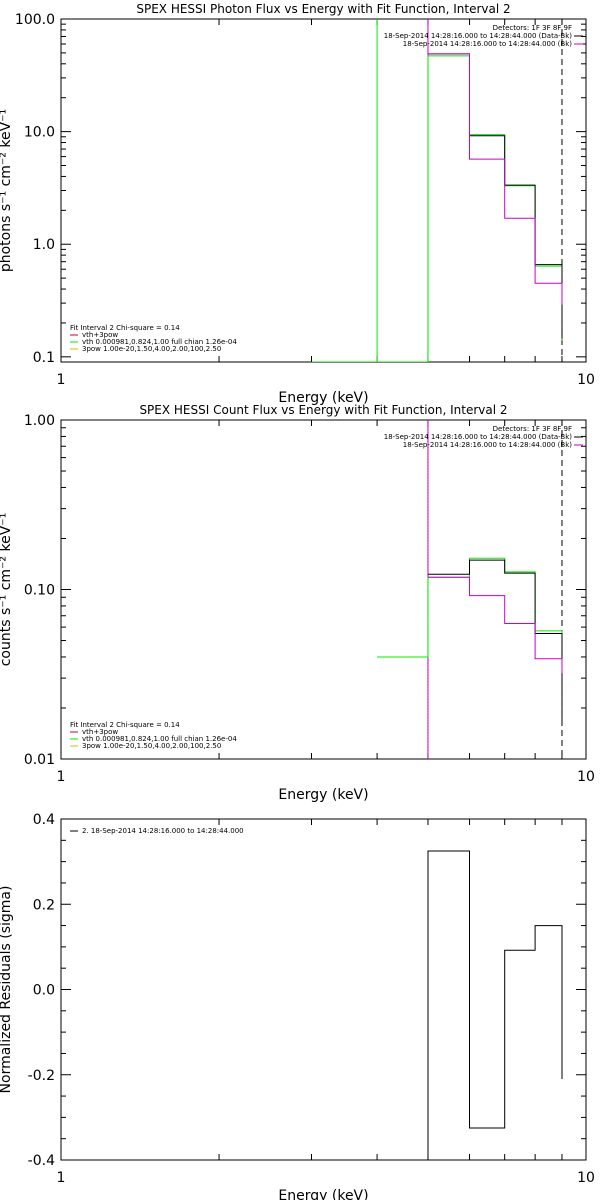 The width and height of the screenshot is (600, 1200). I want to click on y-tick-label: 0.1, so click(44, 358).